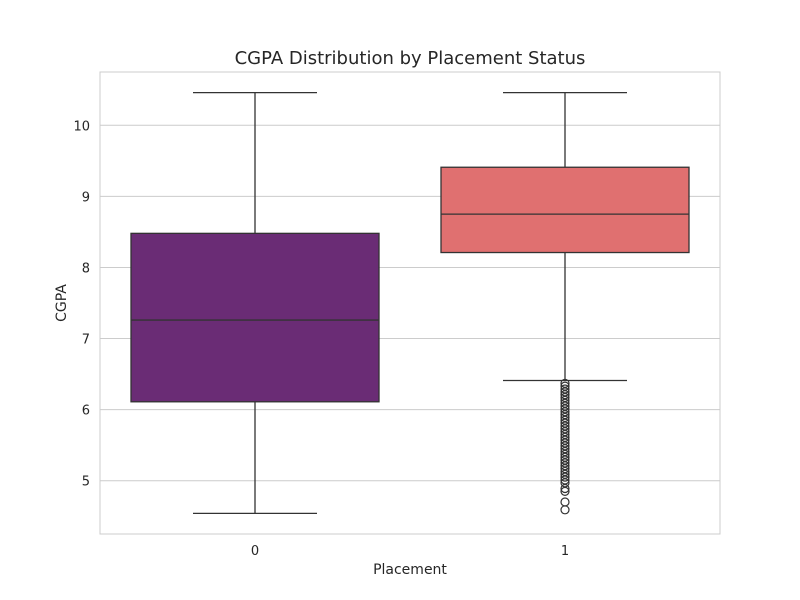 This screenshot has height=600, width=800. I want to click on y-tick-label: 5, so click(86, 482).